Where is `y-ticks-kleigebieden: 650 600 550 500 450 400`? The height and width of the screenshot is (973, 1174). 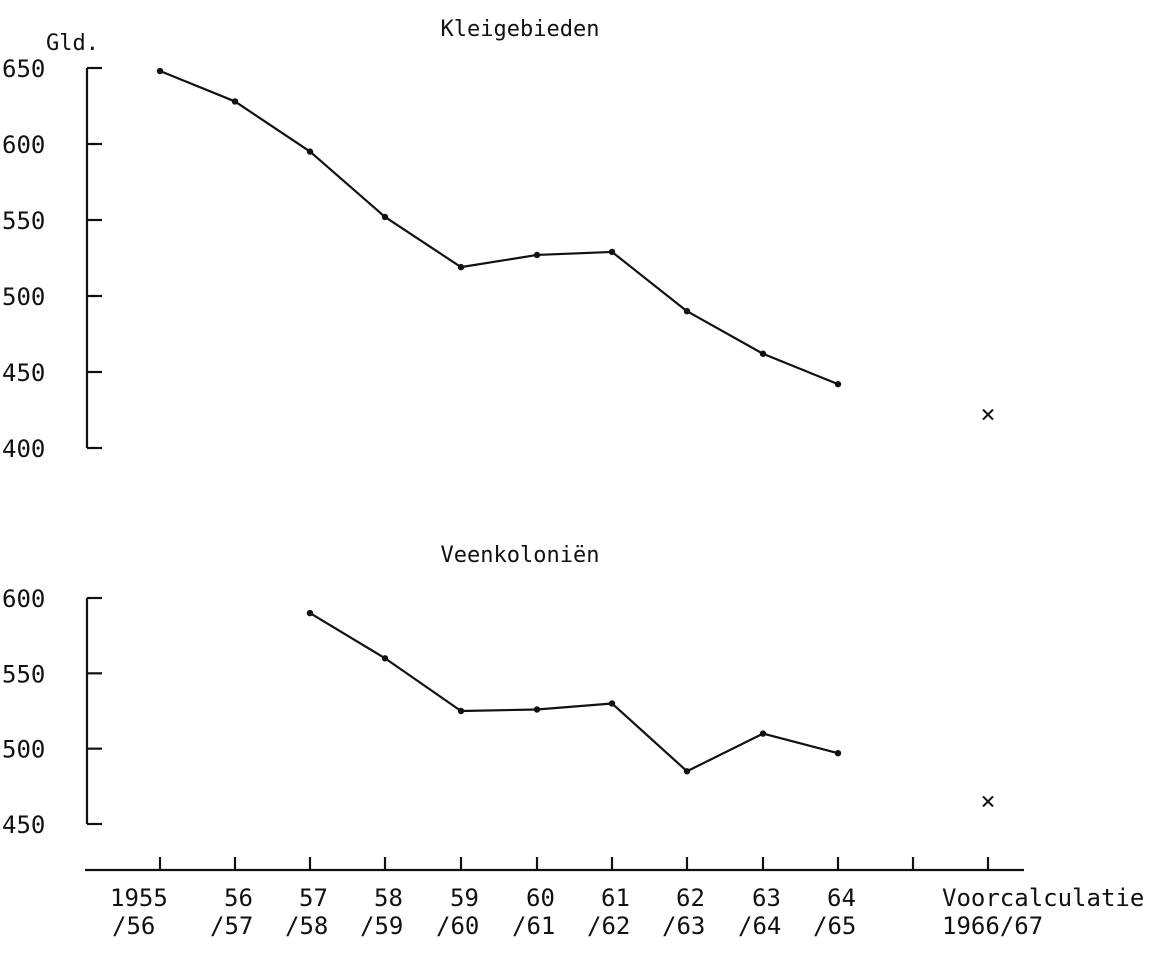 y-ticks-kleigebieden: 650 600 550 500 450 400 is located at coordinates (52, 259).